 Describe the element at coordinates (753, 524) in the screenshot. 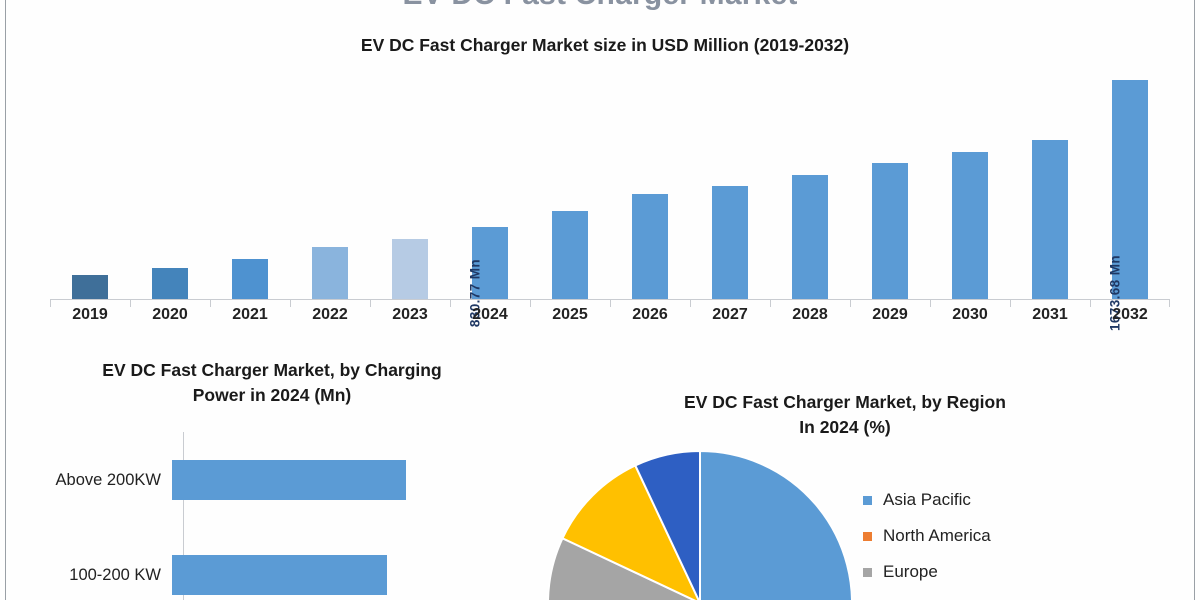

I see `pie-slice-asia-pacific` at that location.